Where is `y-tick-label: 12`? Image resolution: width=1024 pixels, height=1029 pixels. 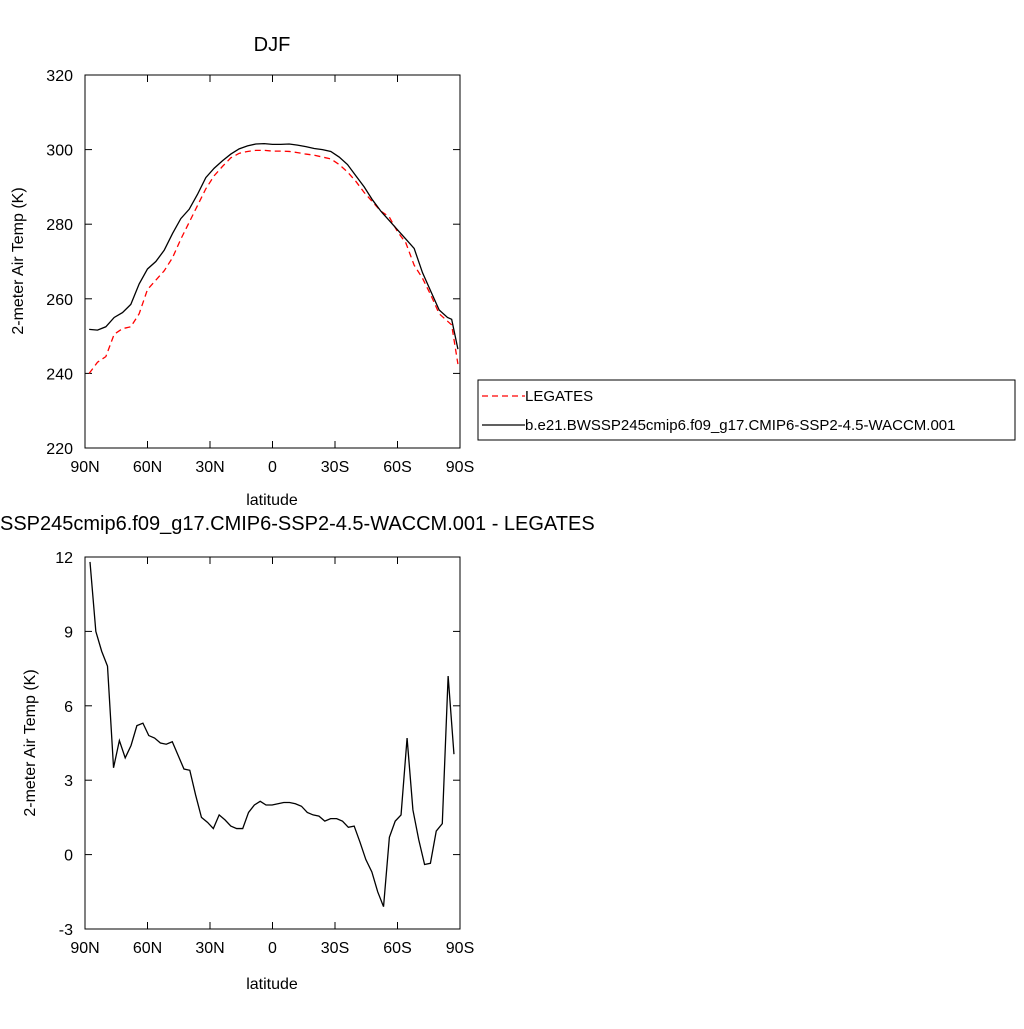
y-tick-label: 12 is located at coordinates (64, 558).